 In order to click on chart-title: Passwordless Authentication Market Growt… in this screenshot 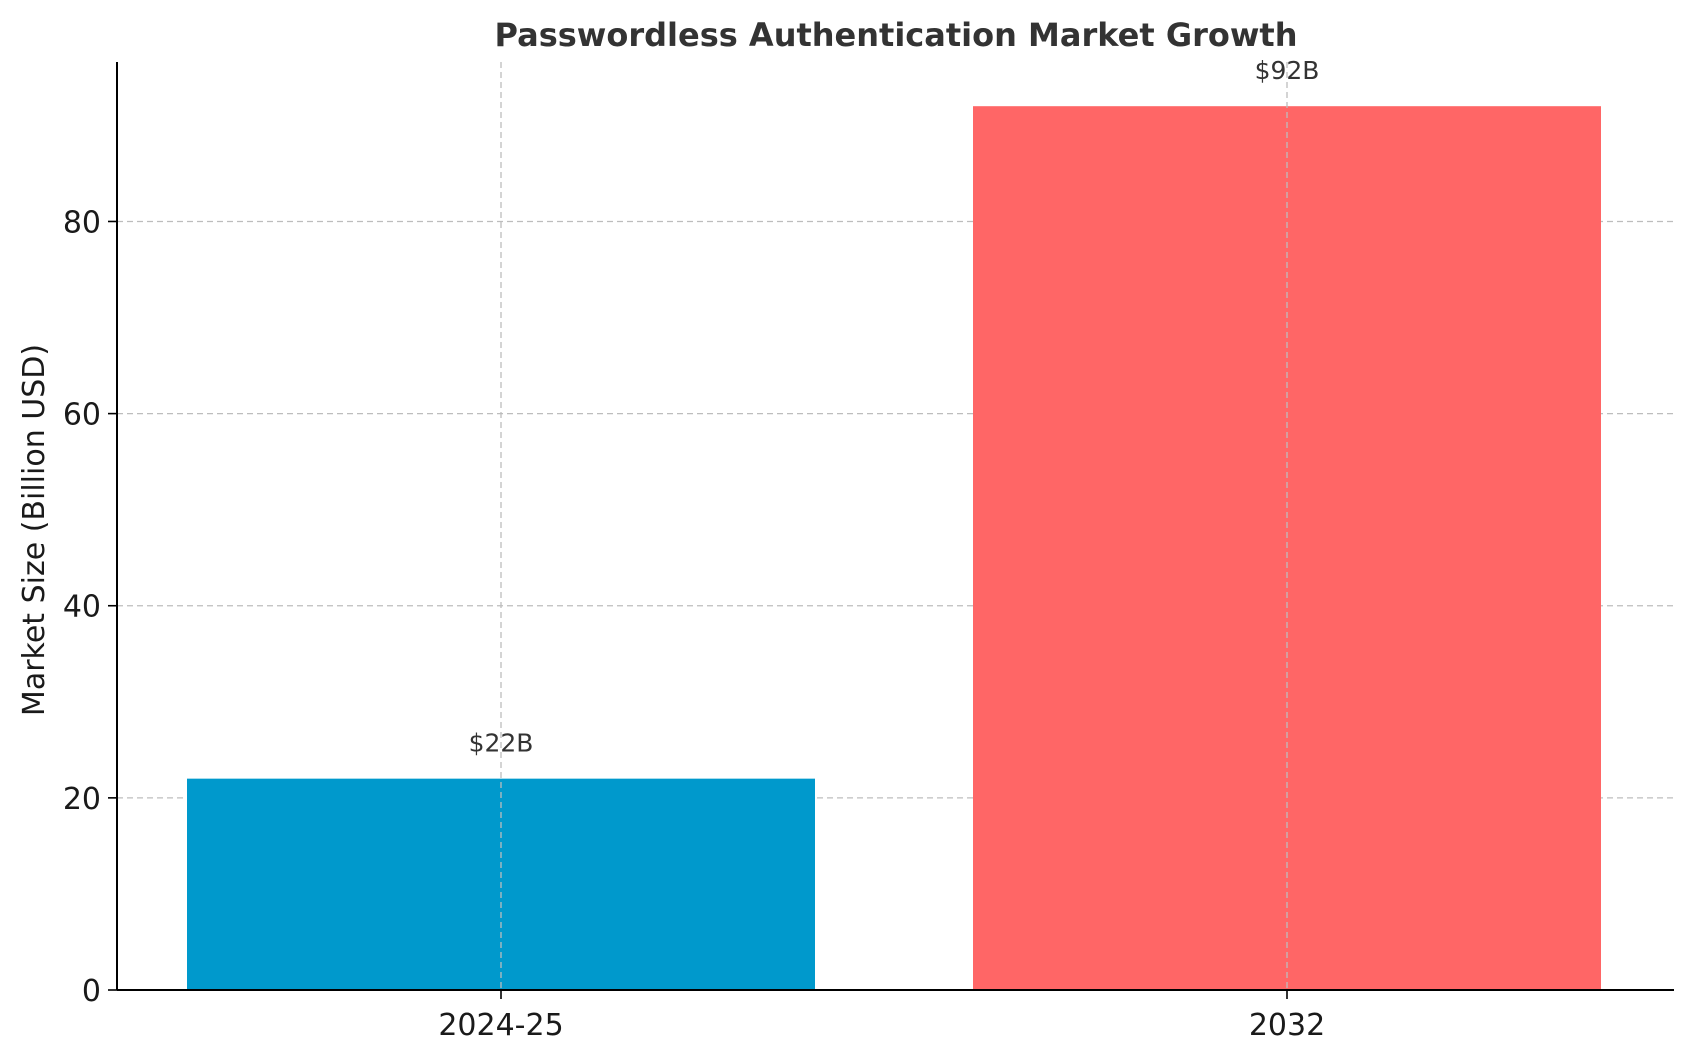, I will do `click(896, 35)`.